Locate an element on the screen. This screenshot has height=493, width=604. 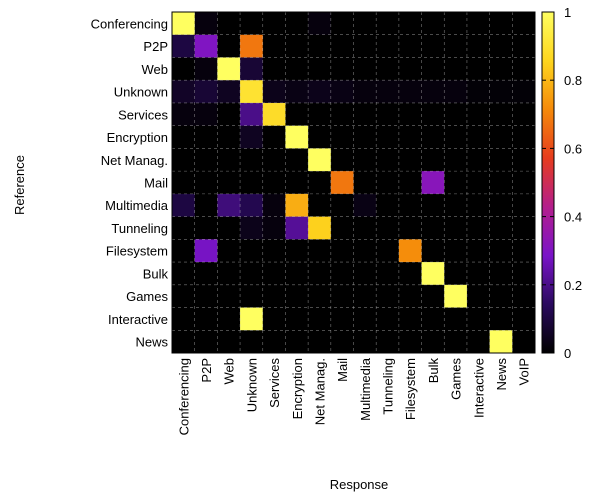
y-tick-label: Interactive is located at coordinates (138, 319).